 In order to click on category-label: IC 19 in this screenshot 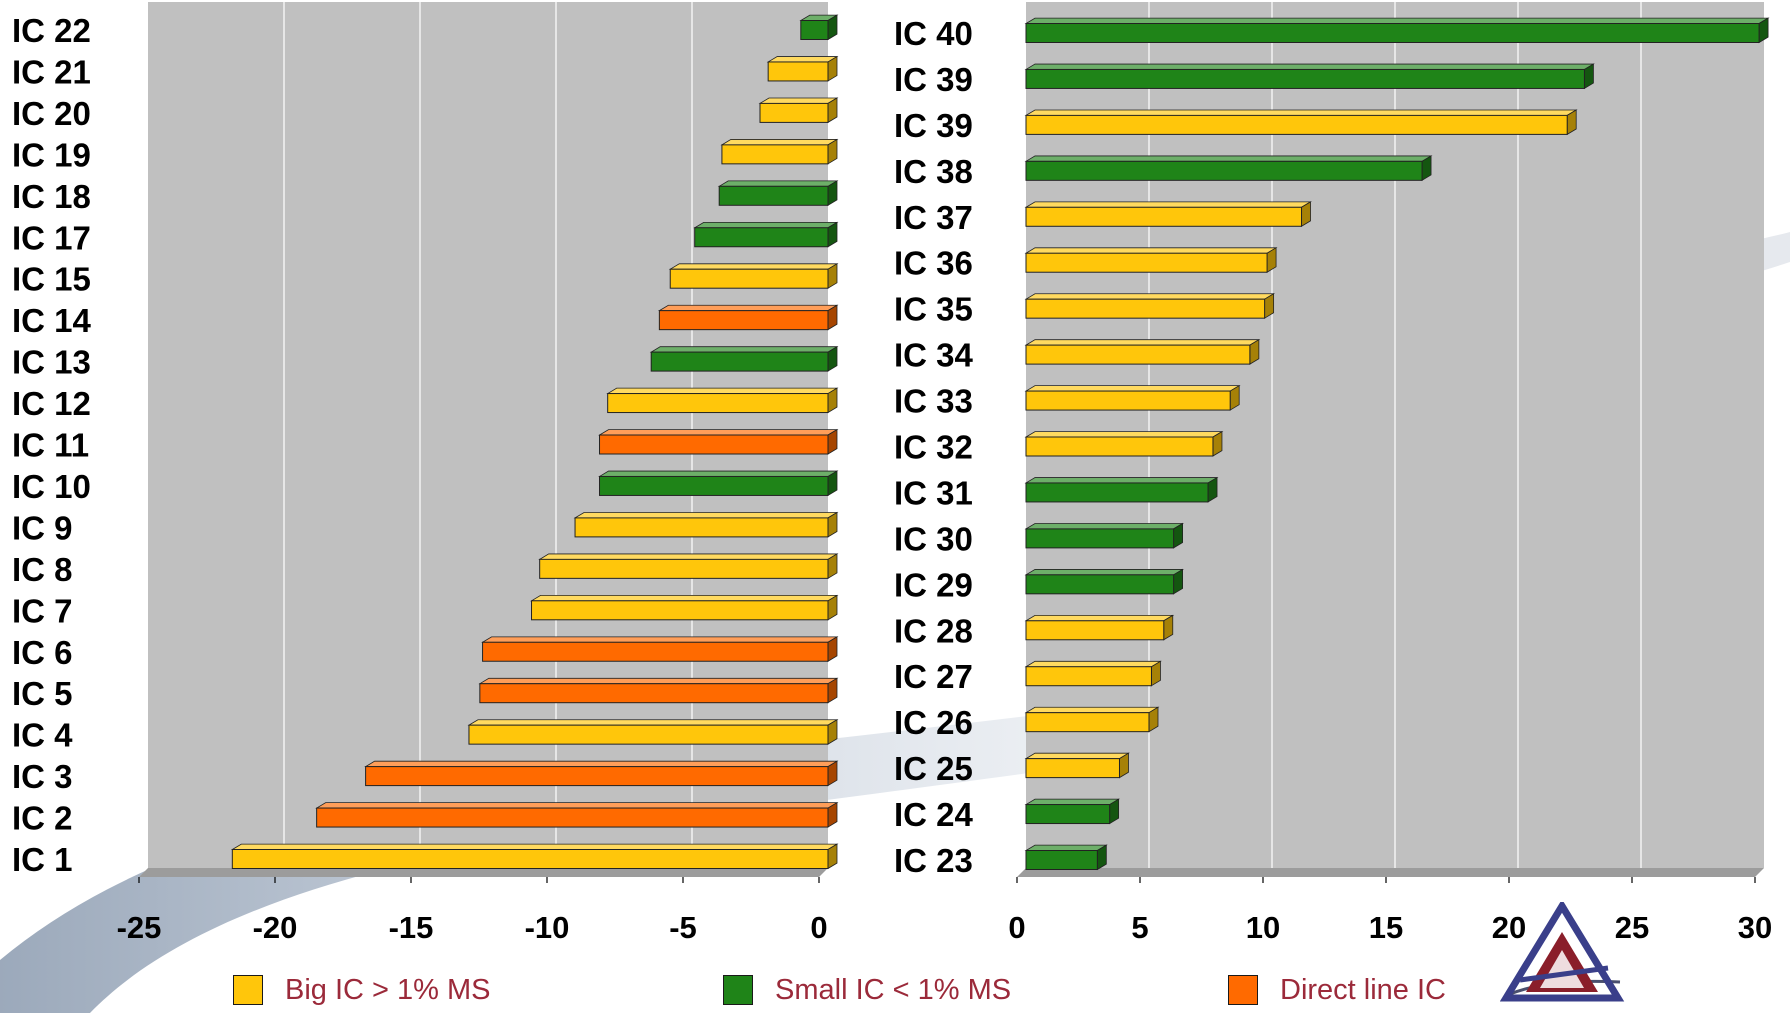, I will do `click(51, 154)`.